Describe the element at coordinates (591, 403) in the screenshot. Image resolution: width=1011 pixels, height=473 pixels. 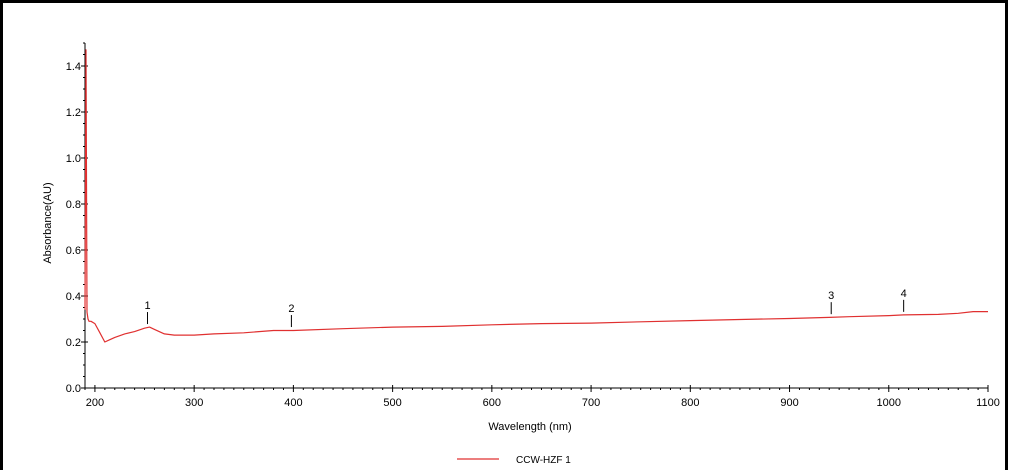
I see `x-tick-label: 700` at that location.